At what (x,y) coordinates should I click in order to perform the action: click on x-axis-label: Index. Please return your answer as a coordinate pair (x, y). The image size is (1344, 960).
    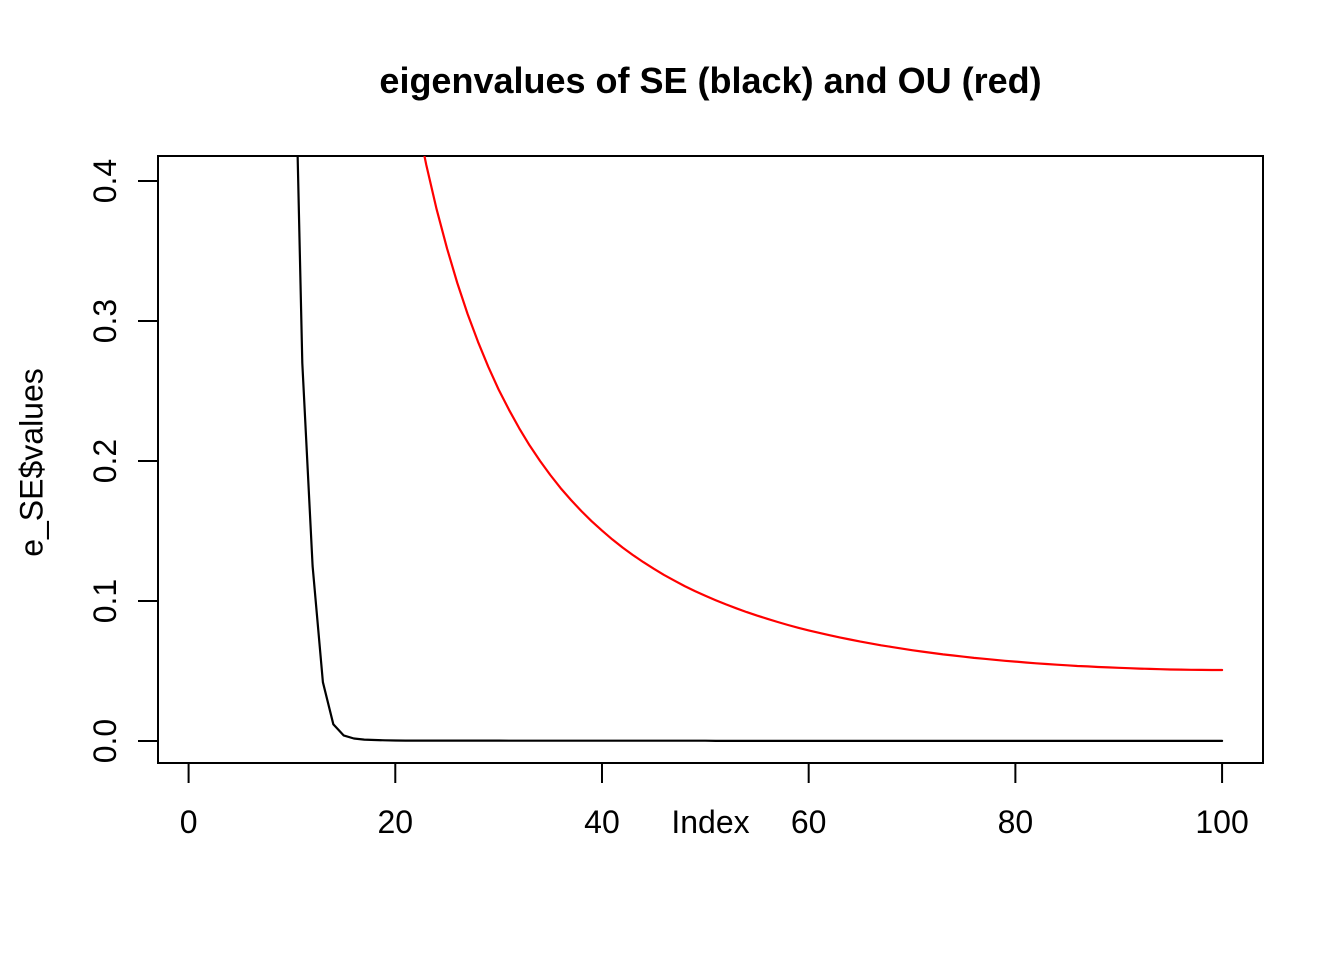
    Looking at the image, I should click on (710, 822).